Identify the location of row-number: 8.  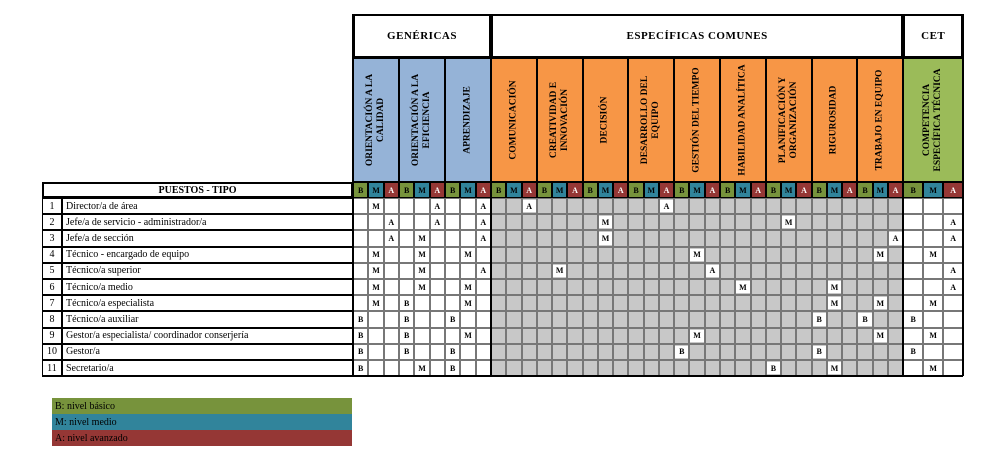
(52, 319).